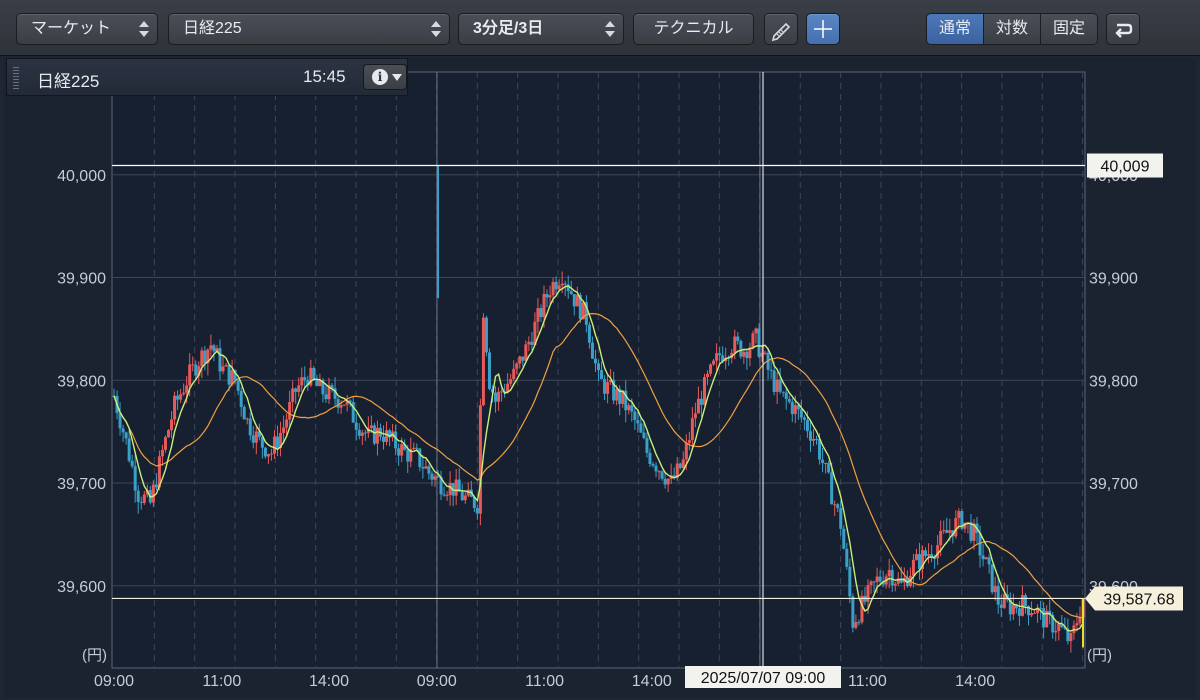 The width and height of the screenshot is (1200, 700). Describe the element at coordinates (1069, 29) in the screenshot. I see `scale-option-fixed: 固定` at that location.